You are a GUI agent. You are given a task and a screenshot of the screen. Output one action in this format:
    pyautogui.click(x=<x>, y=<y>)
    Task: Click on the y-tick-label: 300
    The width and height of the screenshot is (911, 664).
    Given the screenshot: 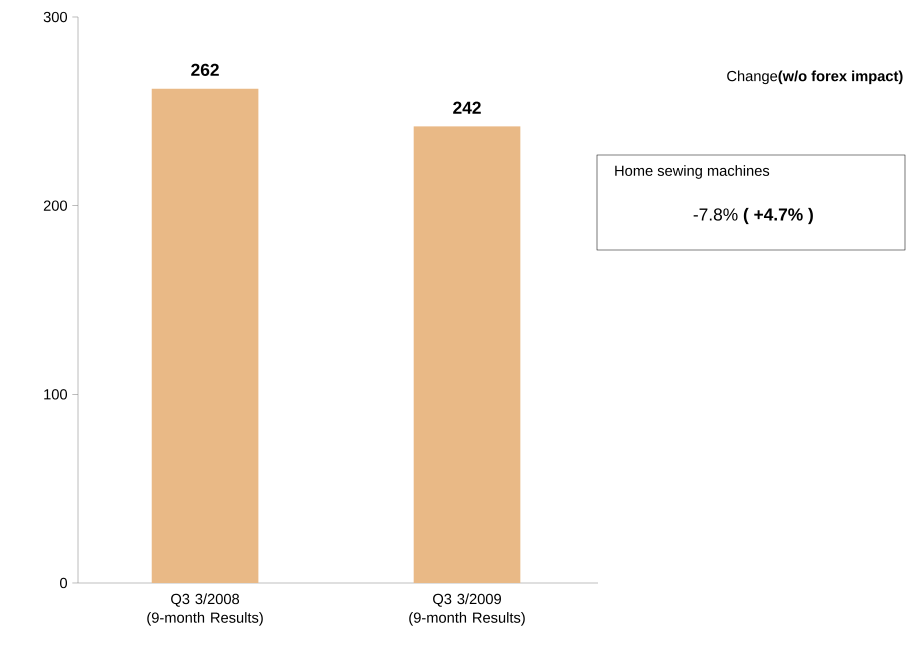 What is the action you would take?
    pyautogui.click(x=56, y=17)
    